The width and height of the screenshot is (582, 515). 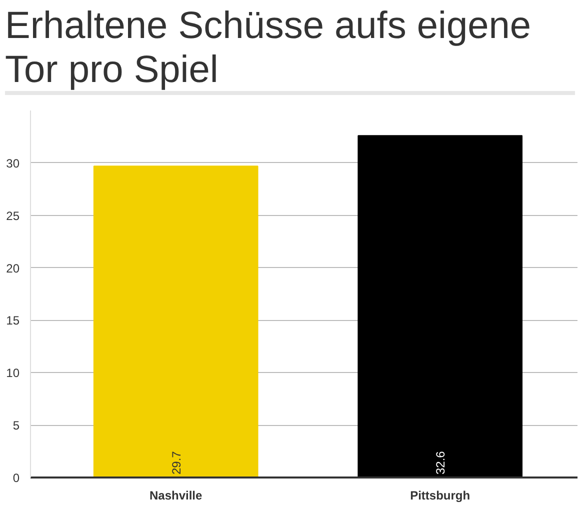 What do you see at coordinates (13, 163) in the screenshot?
I see `y-tick-label: 30` at bounding box center [13, 163].